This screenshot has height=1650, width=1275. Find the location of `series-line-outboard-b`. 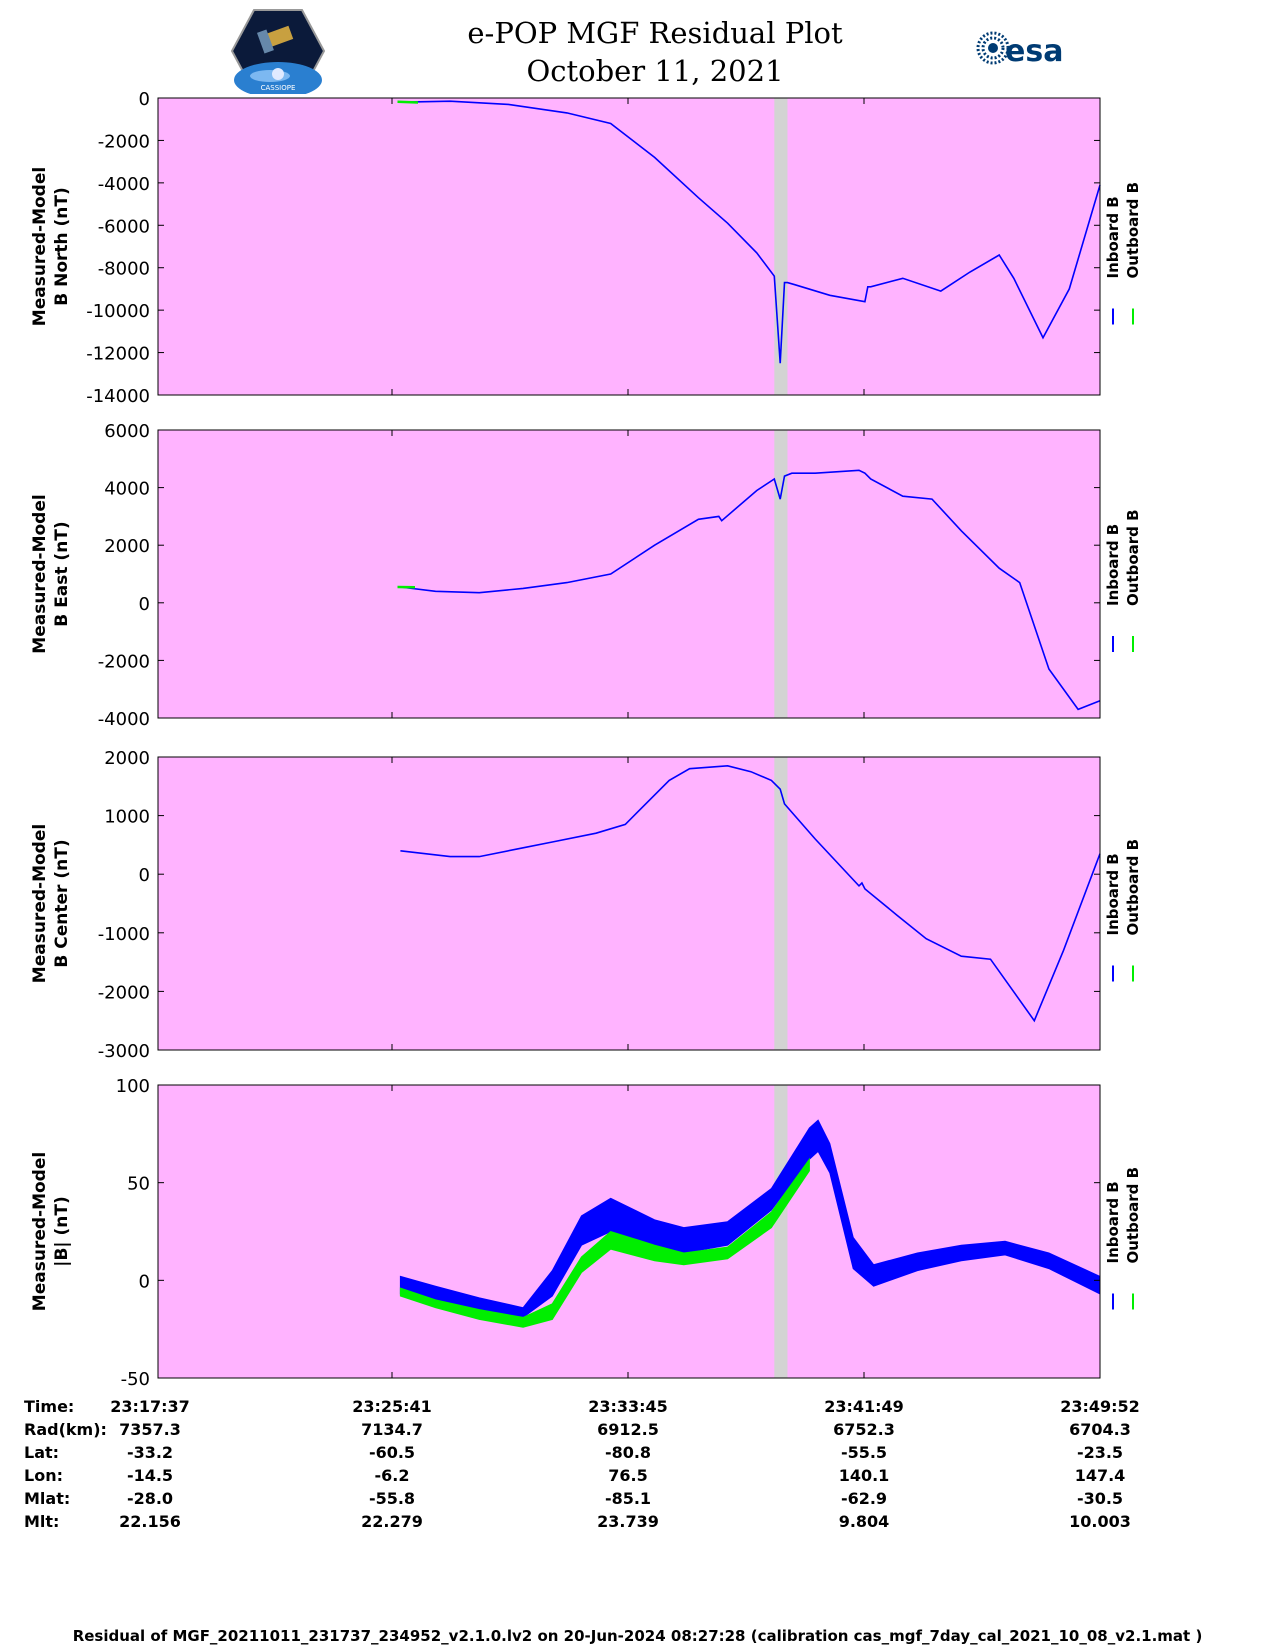

series-line-outboard-b is located at coordinates (408, 102).